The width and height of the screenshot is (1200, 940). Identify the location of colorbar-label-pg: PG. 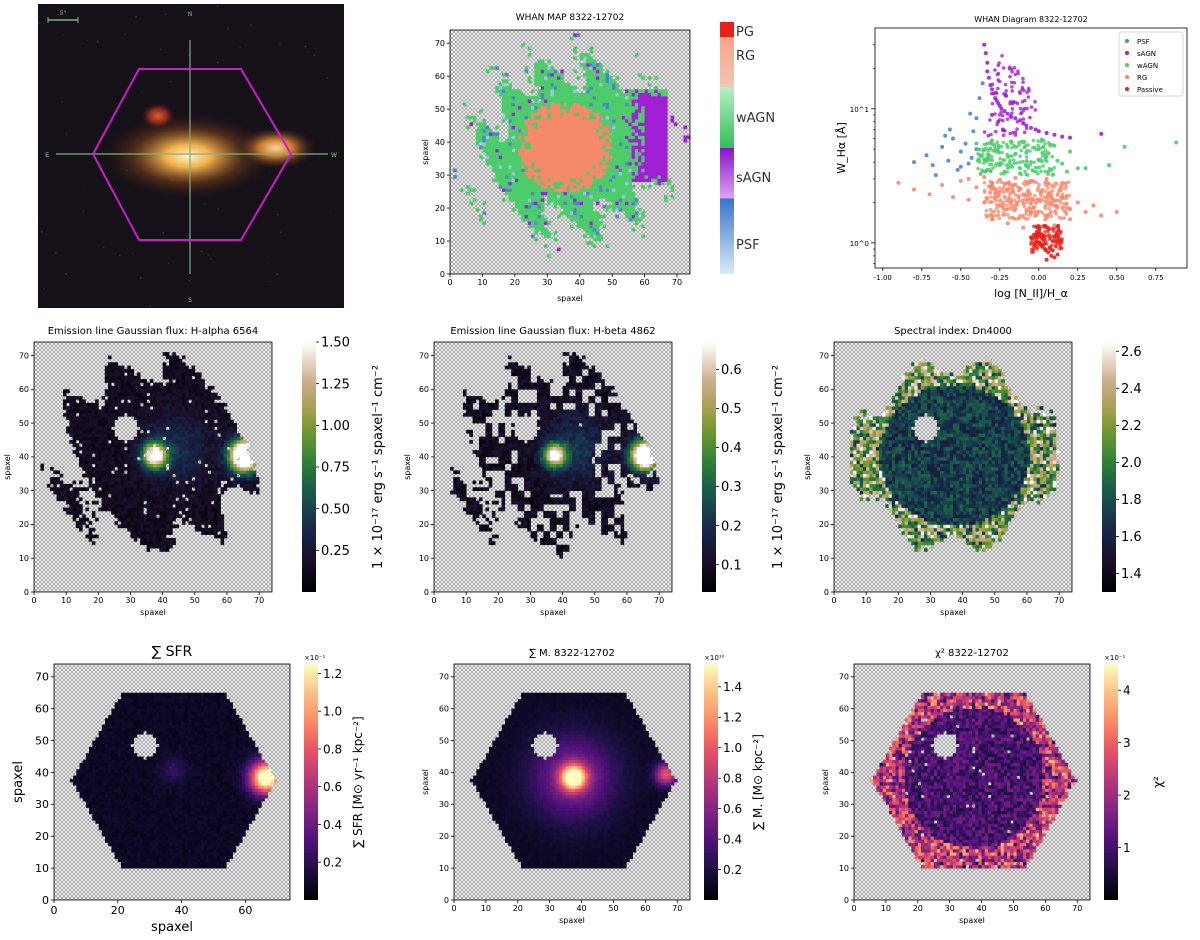
(745, 32).